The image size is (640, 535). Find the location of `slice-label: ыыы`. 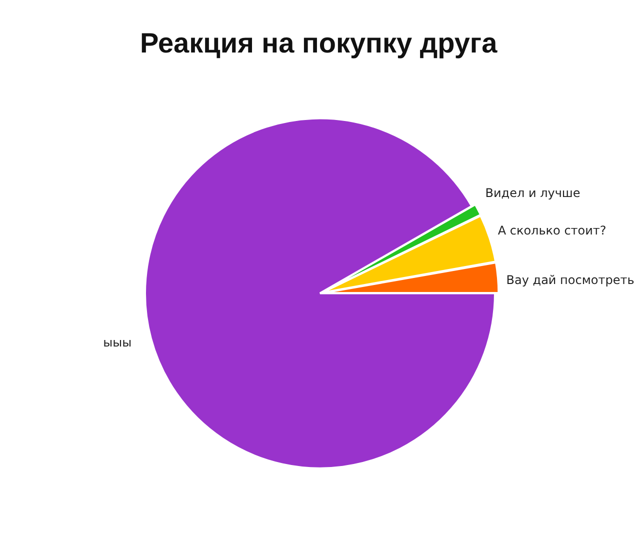

slice-label: ыыы is located at coordinates (117, 343).